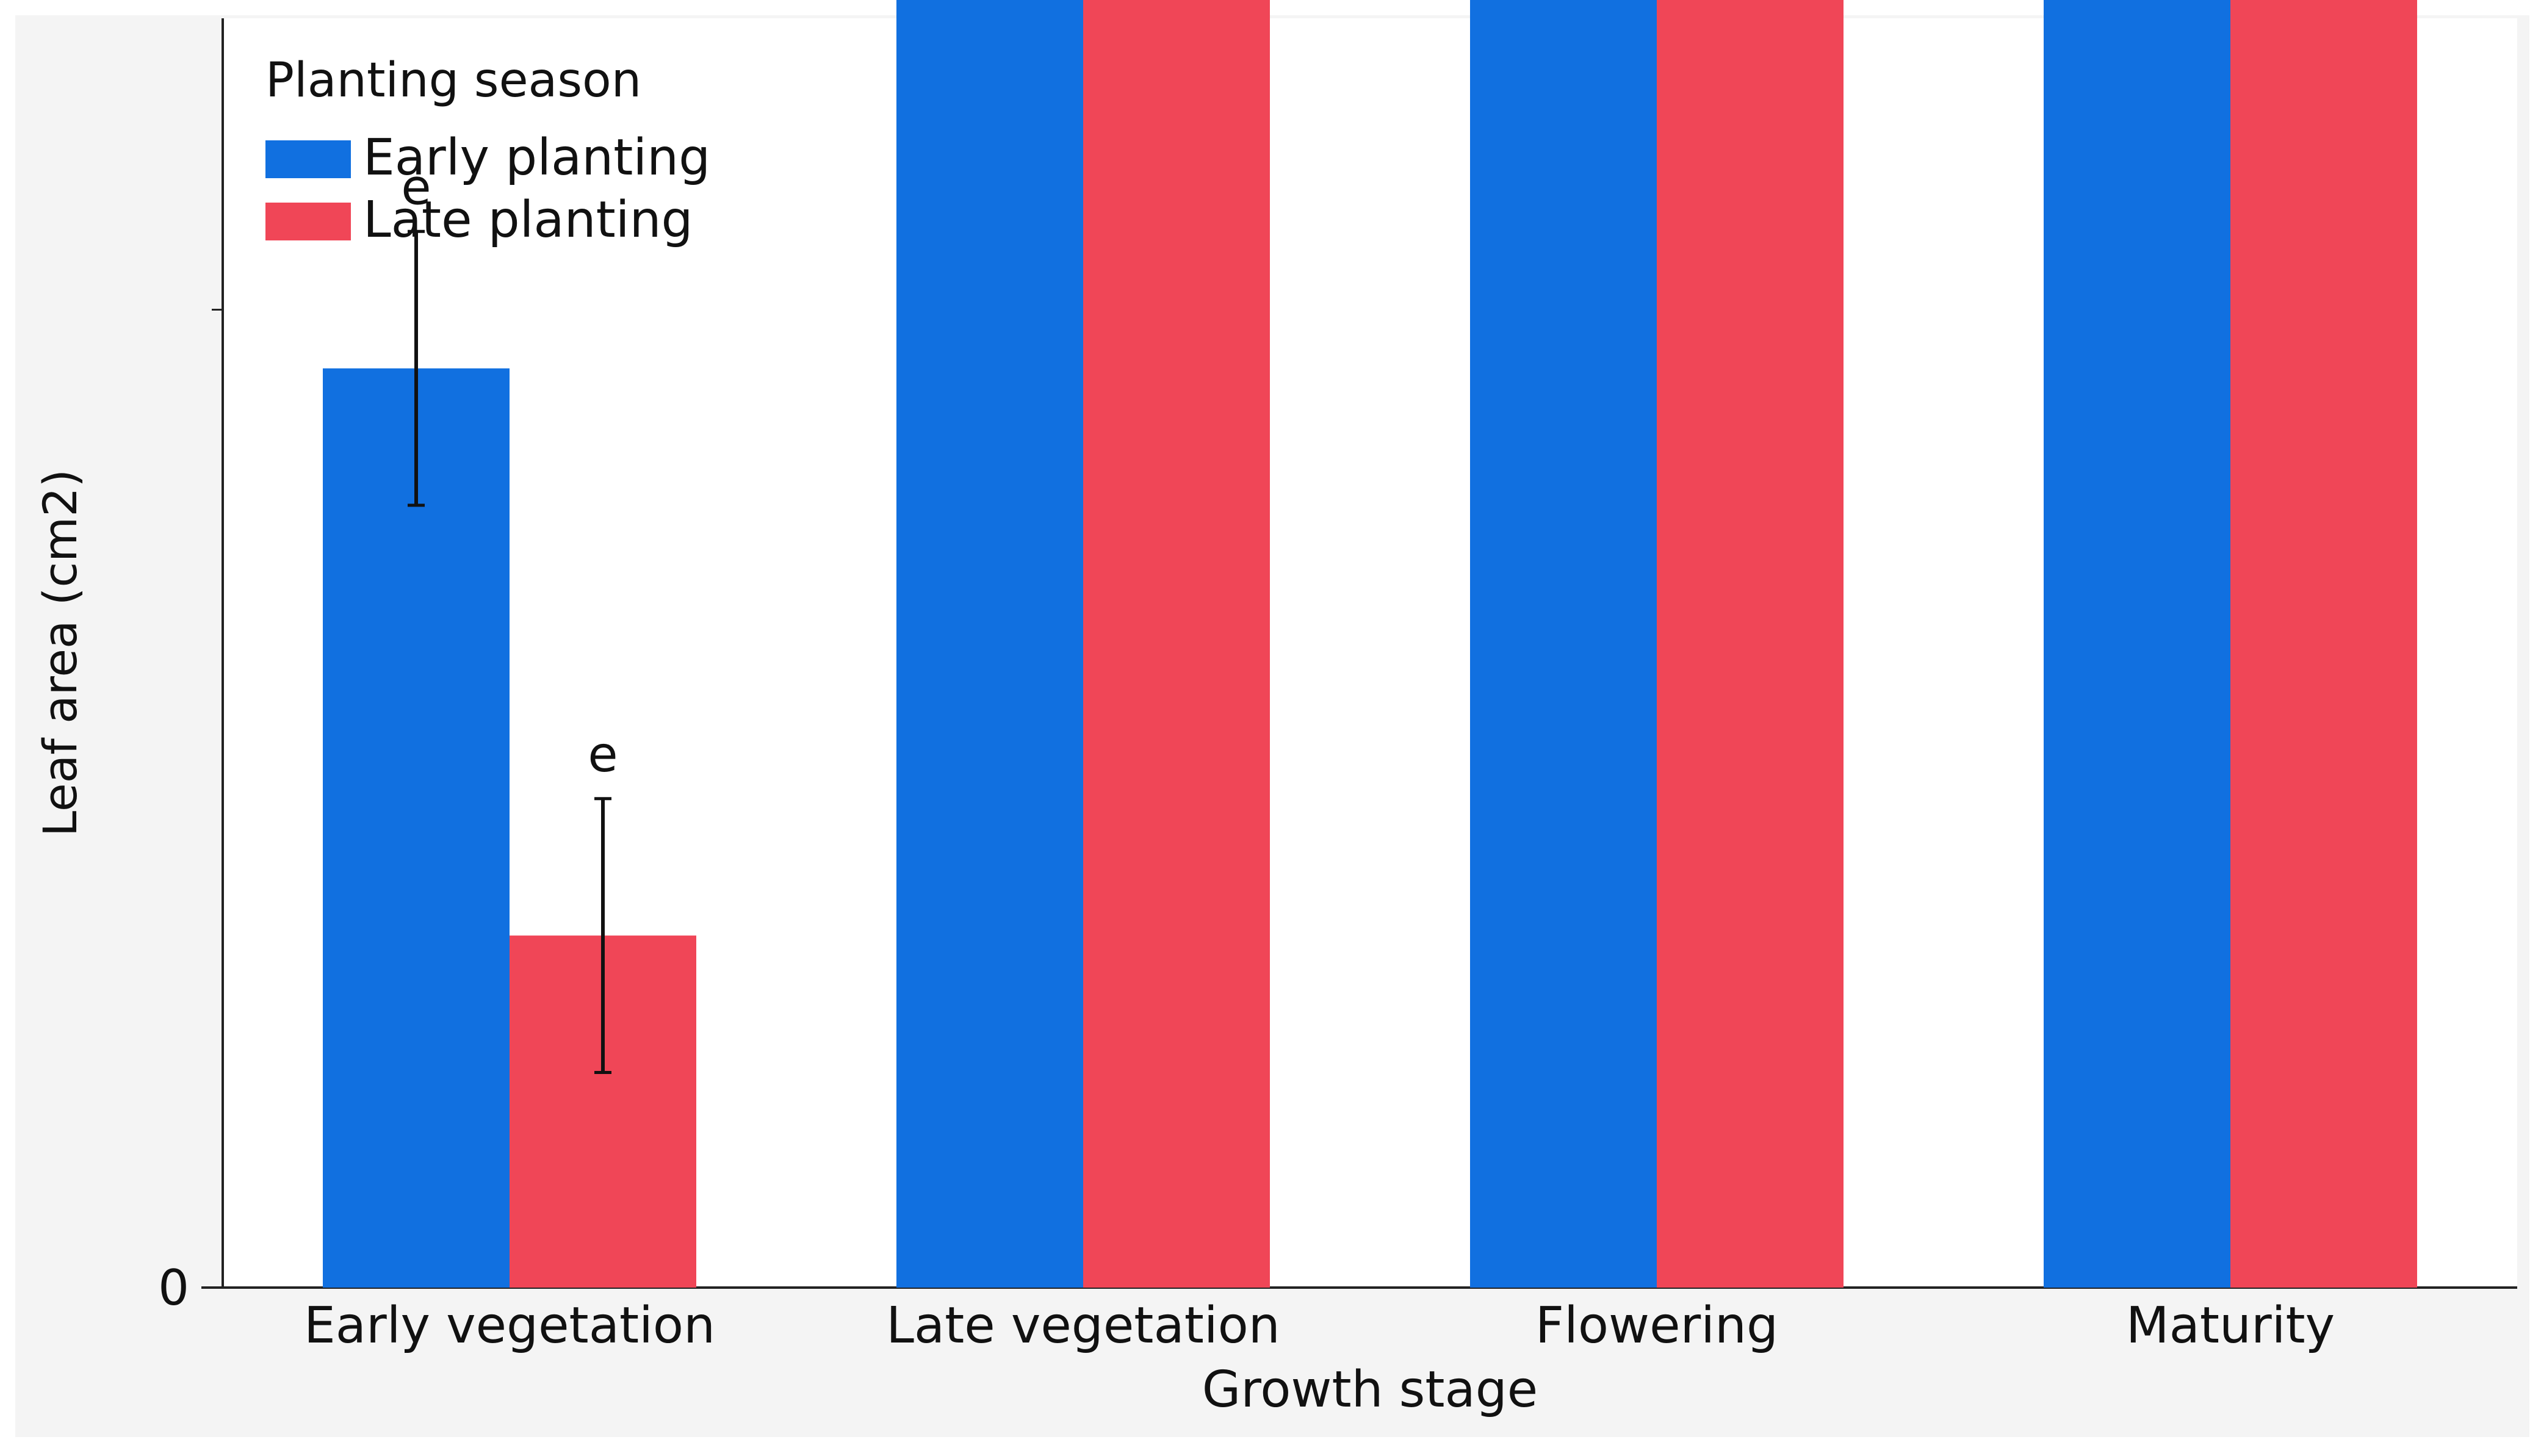 The width and height of the screenshot is (2541, 1456). Describe the element at coordinates (1083, 1326) in the screenshot. I see `x-tick-label: Late vegetation` at that location.